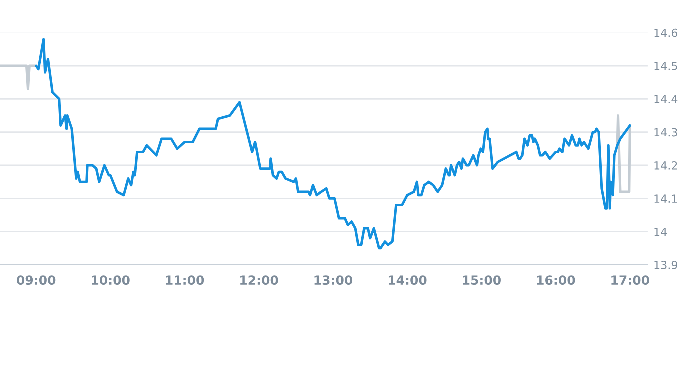  I want to click on x-tick-label: 11:00, so click(185, 281).